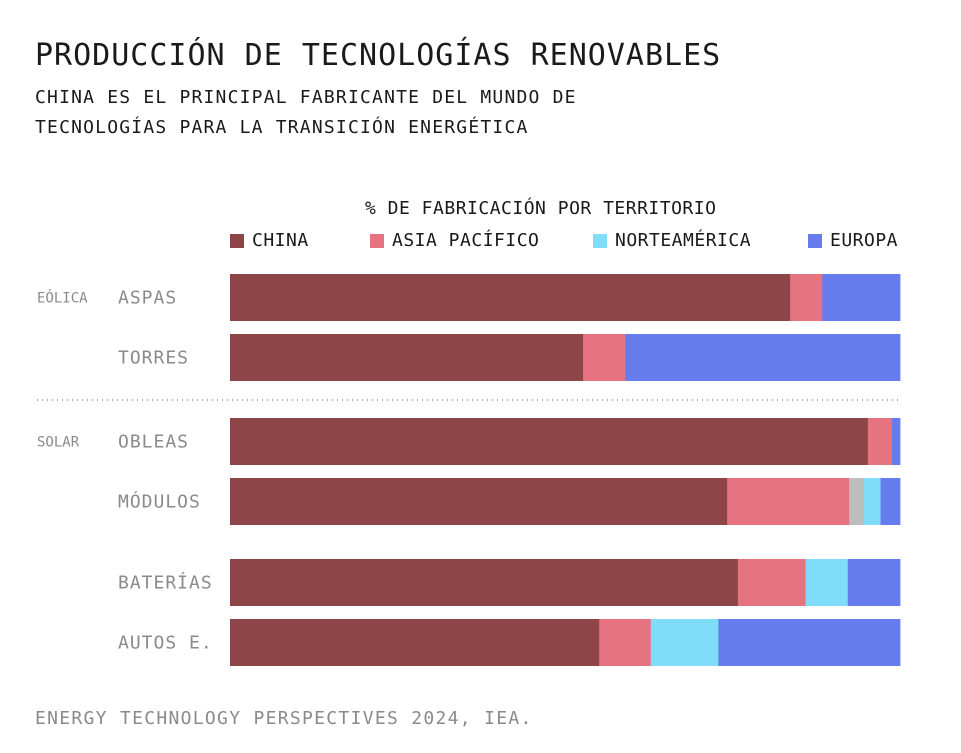 The image size is (961, 753). I want to click on bar-modulos-europa, so click(890, 501).